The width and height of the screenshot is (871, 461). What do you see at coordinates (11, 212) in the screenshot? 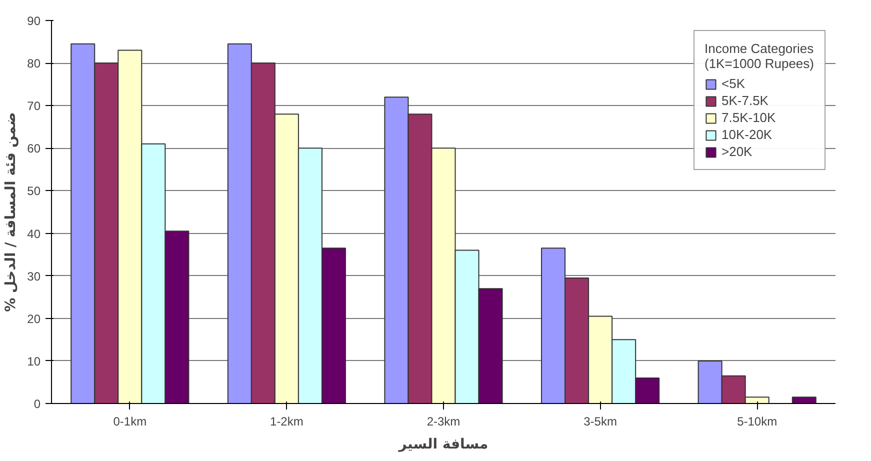
I see `y-axis-title: % ضمن فئة المسافة / الدخل` at bounding box center [11, 212].